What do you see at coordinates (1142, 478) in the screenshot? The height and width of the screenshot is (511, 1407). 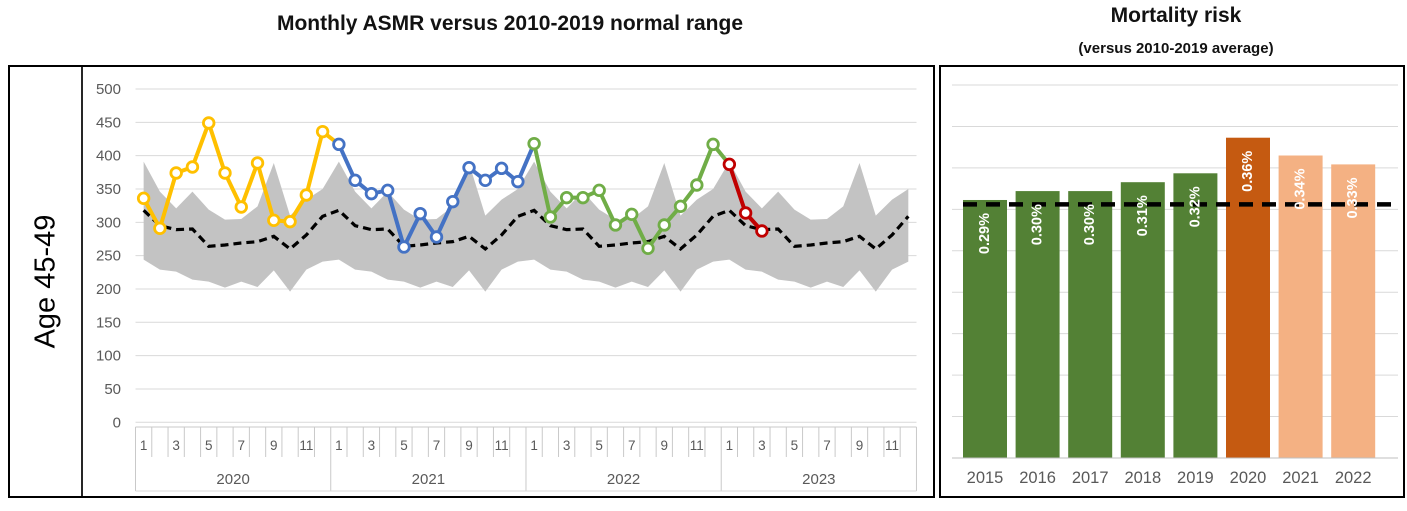 I see `axis-label: 2018` at bounding box center [1142, 478].